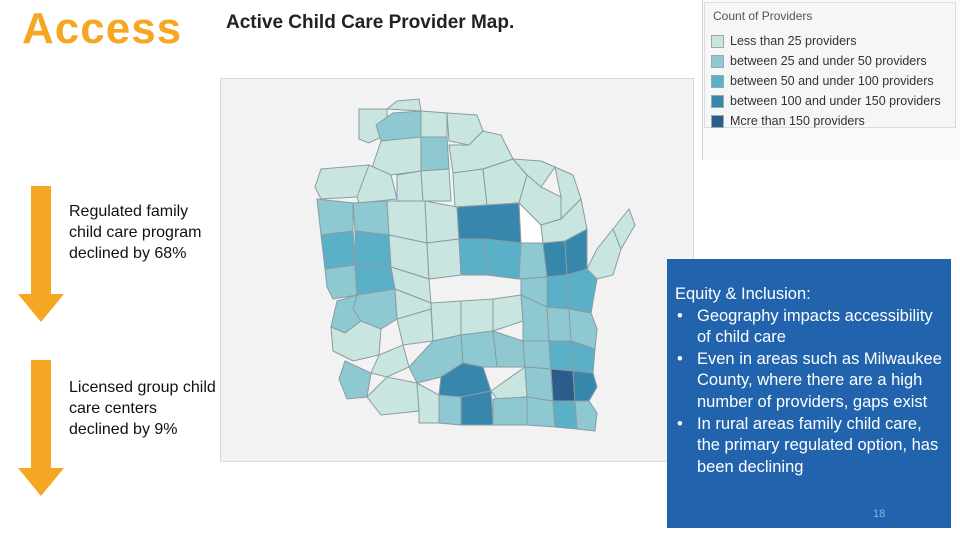 This screenshot has width=960, height=540. I want to click on legend-label: between 100 and under 150 providers, so click(835, 101).